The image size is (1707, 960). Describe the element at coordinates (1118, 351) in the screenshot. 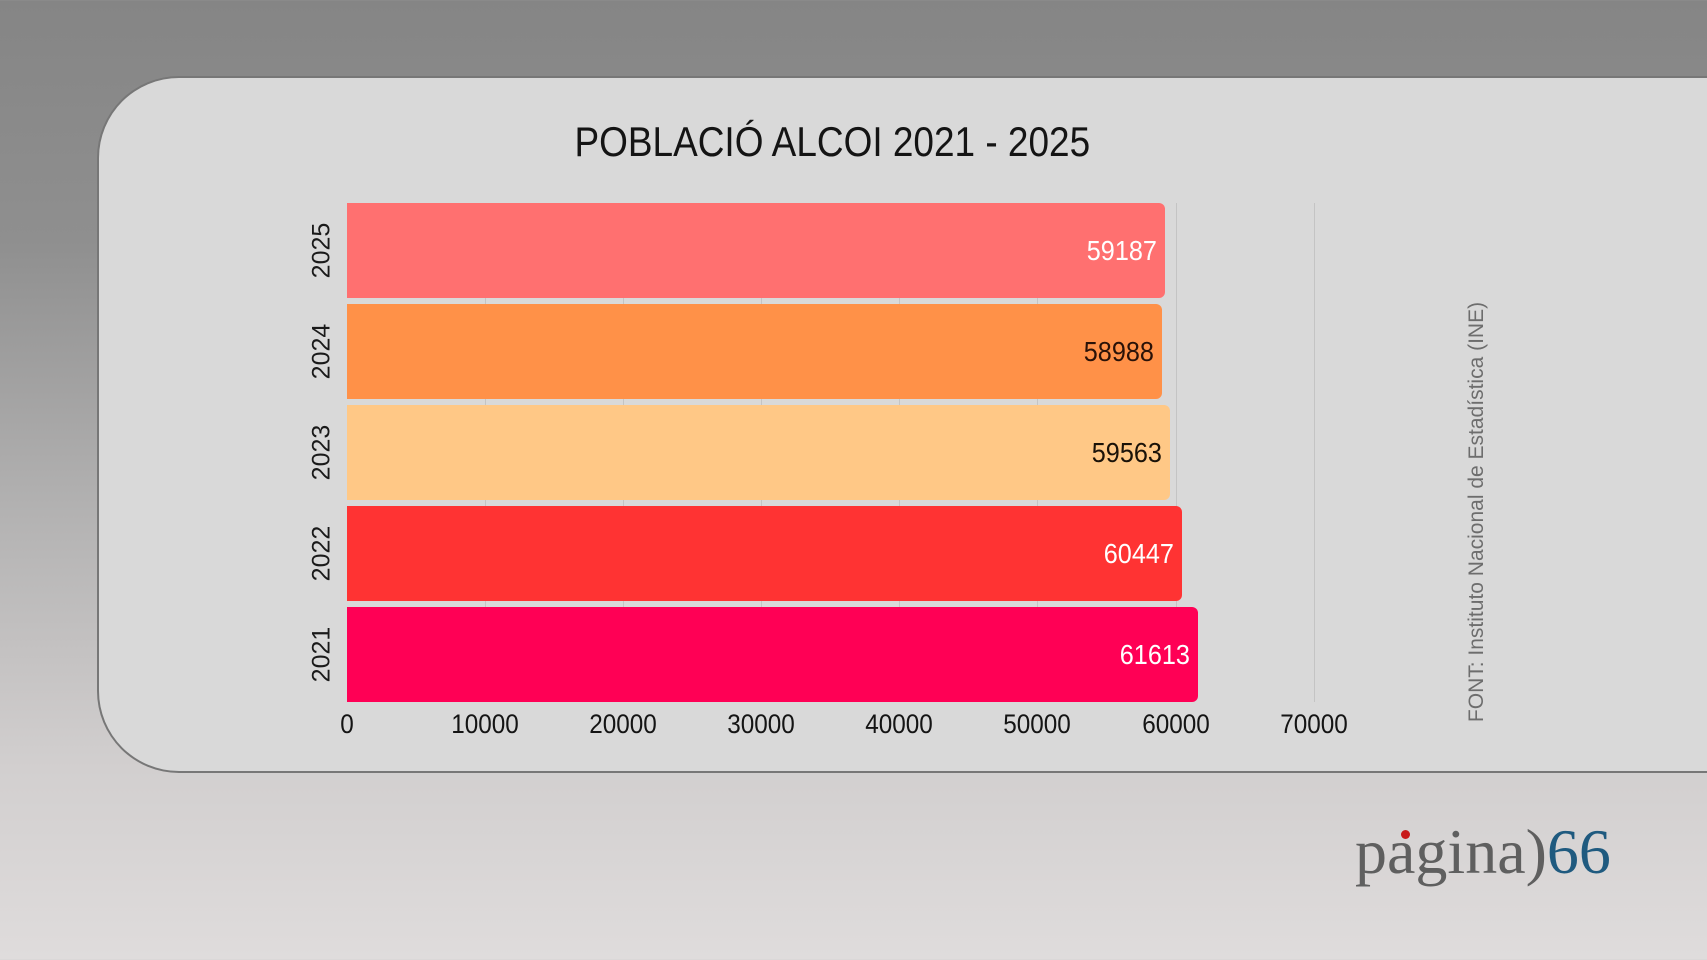

I see `bar-value-label: 58988` at that location.